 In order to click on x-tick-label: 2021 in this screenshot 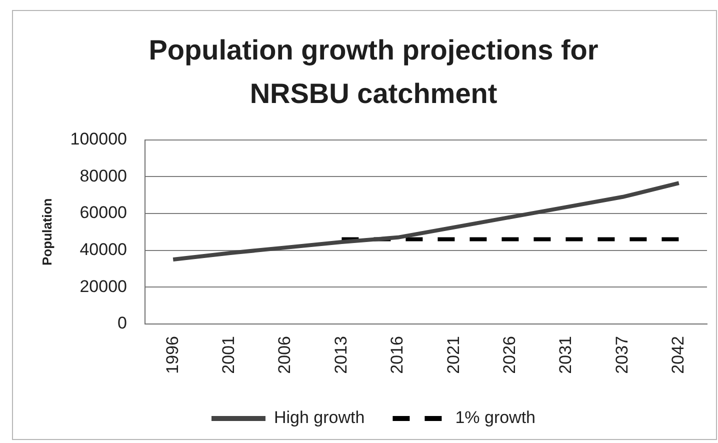, I will do `click(453, 355)`.